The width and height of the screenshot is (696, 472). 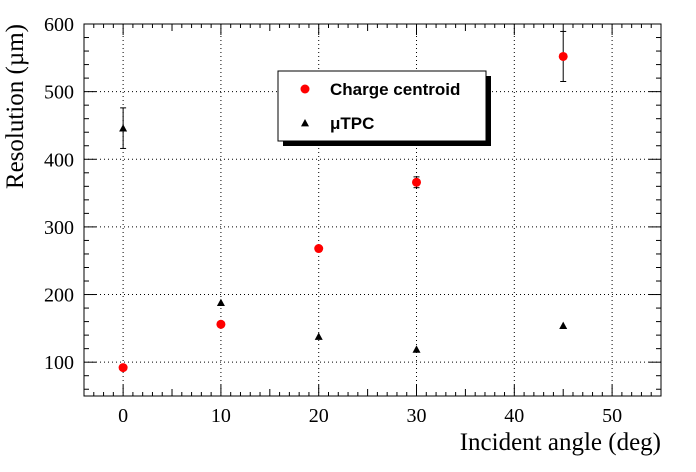 What do you see at coordinates (59, 363) in the screenshot?
I see `y-tick-label: 100` at bounding box center [59, 363].